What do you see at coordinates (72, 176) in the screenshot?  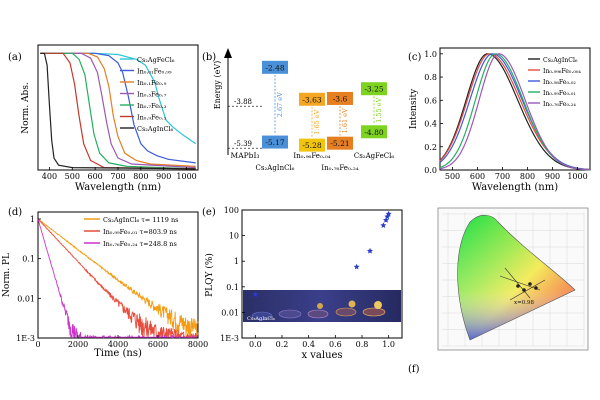 I see `panel-a-xtick-label-1: 500` at bounding box center [72, 176].